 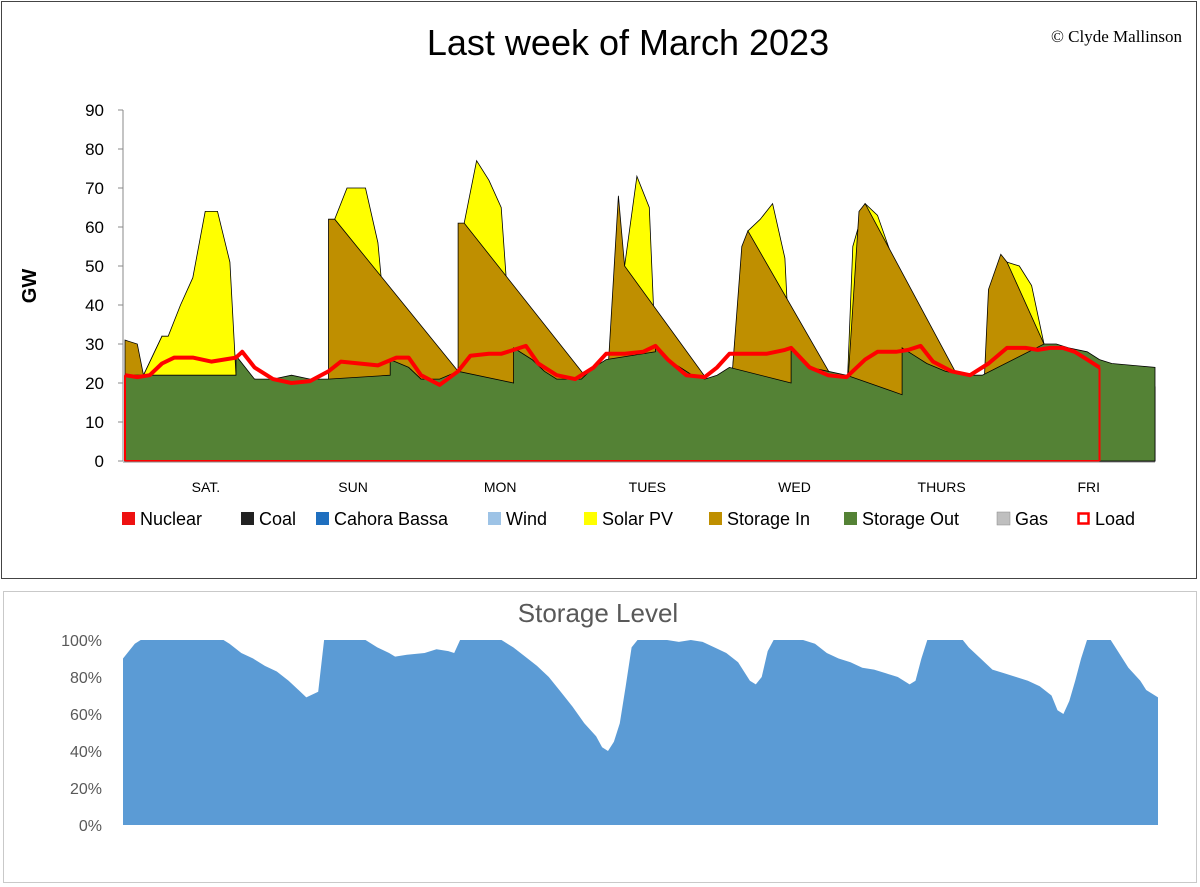 What do you see at coordinates (526, 519) in the screenshot?
I see `legend-label-wind: Wind` at bounding box center [526, 519].